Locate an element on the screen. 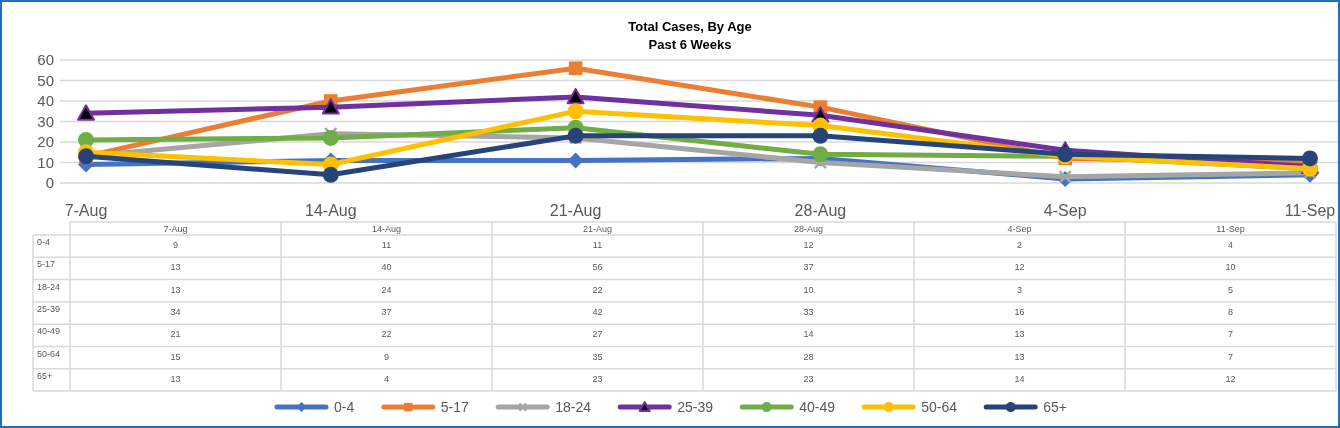 This screenshot has height=428, width=1340. category-label: 21-Aug is located at coordinates (597, 229).